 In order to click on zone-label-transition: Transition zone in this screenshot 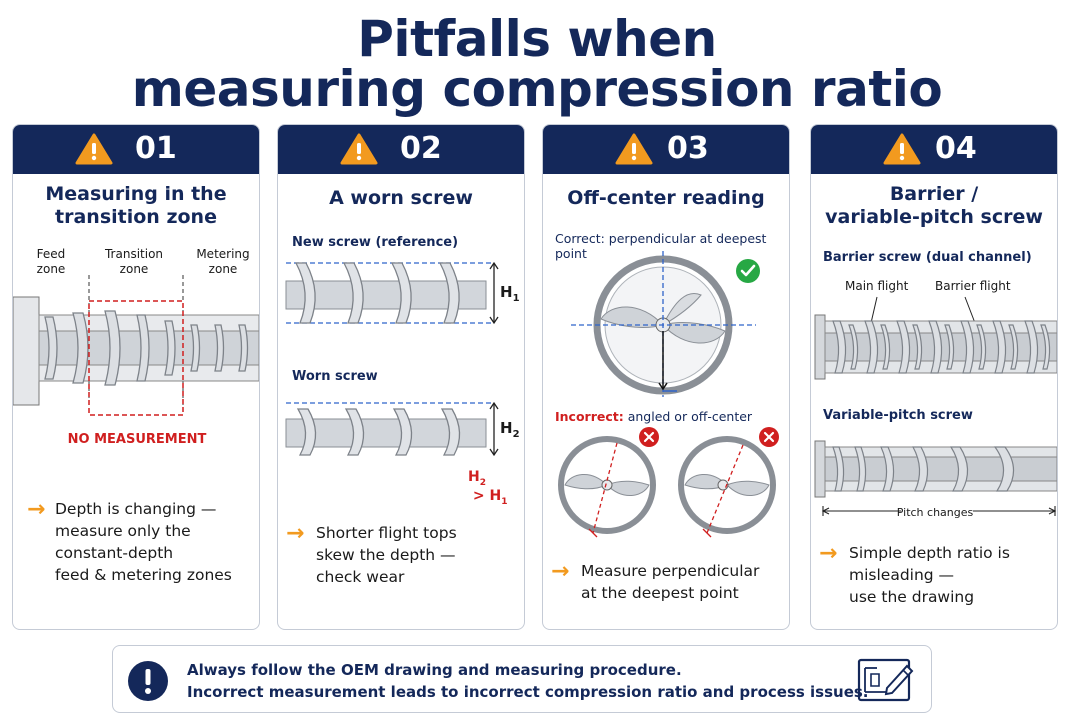, I will do `click(134, 261)`.